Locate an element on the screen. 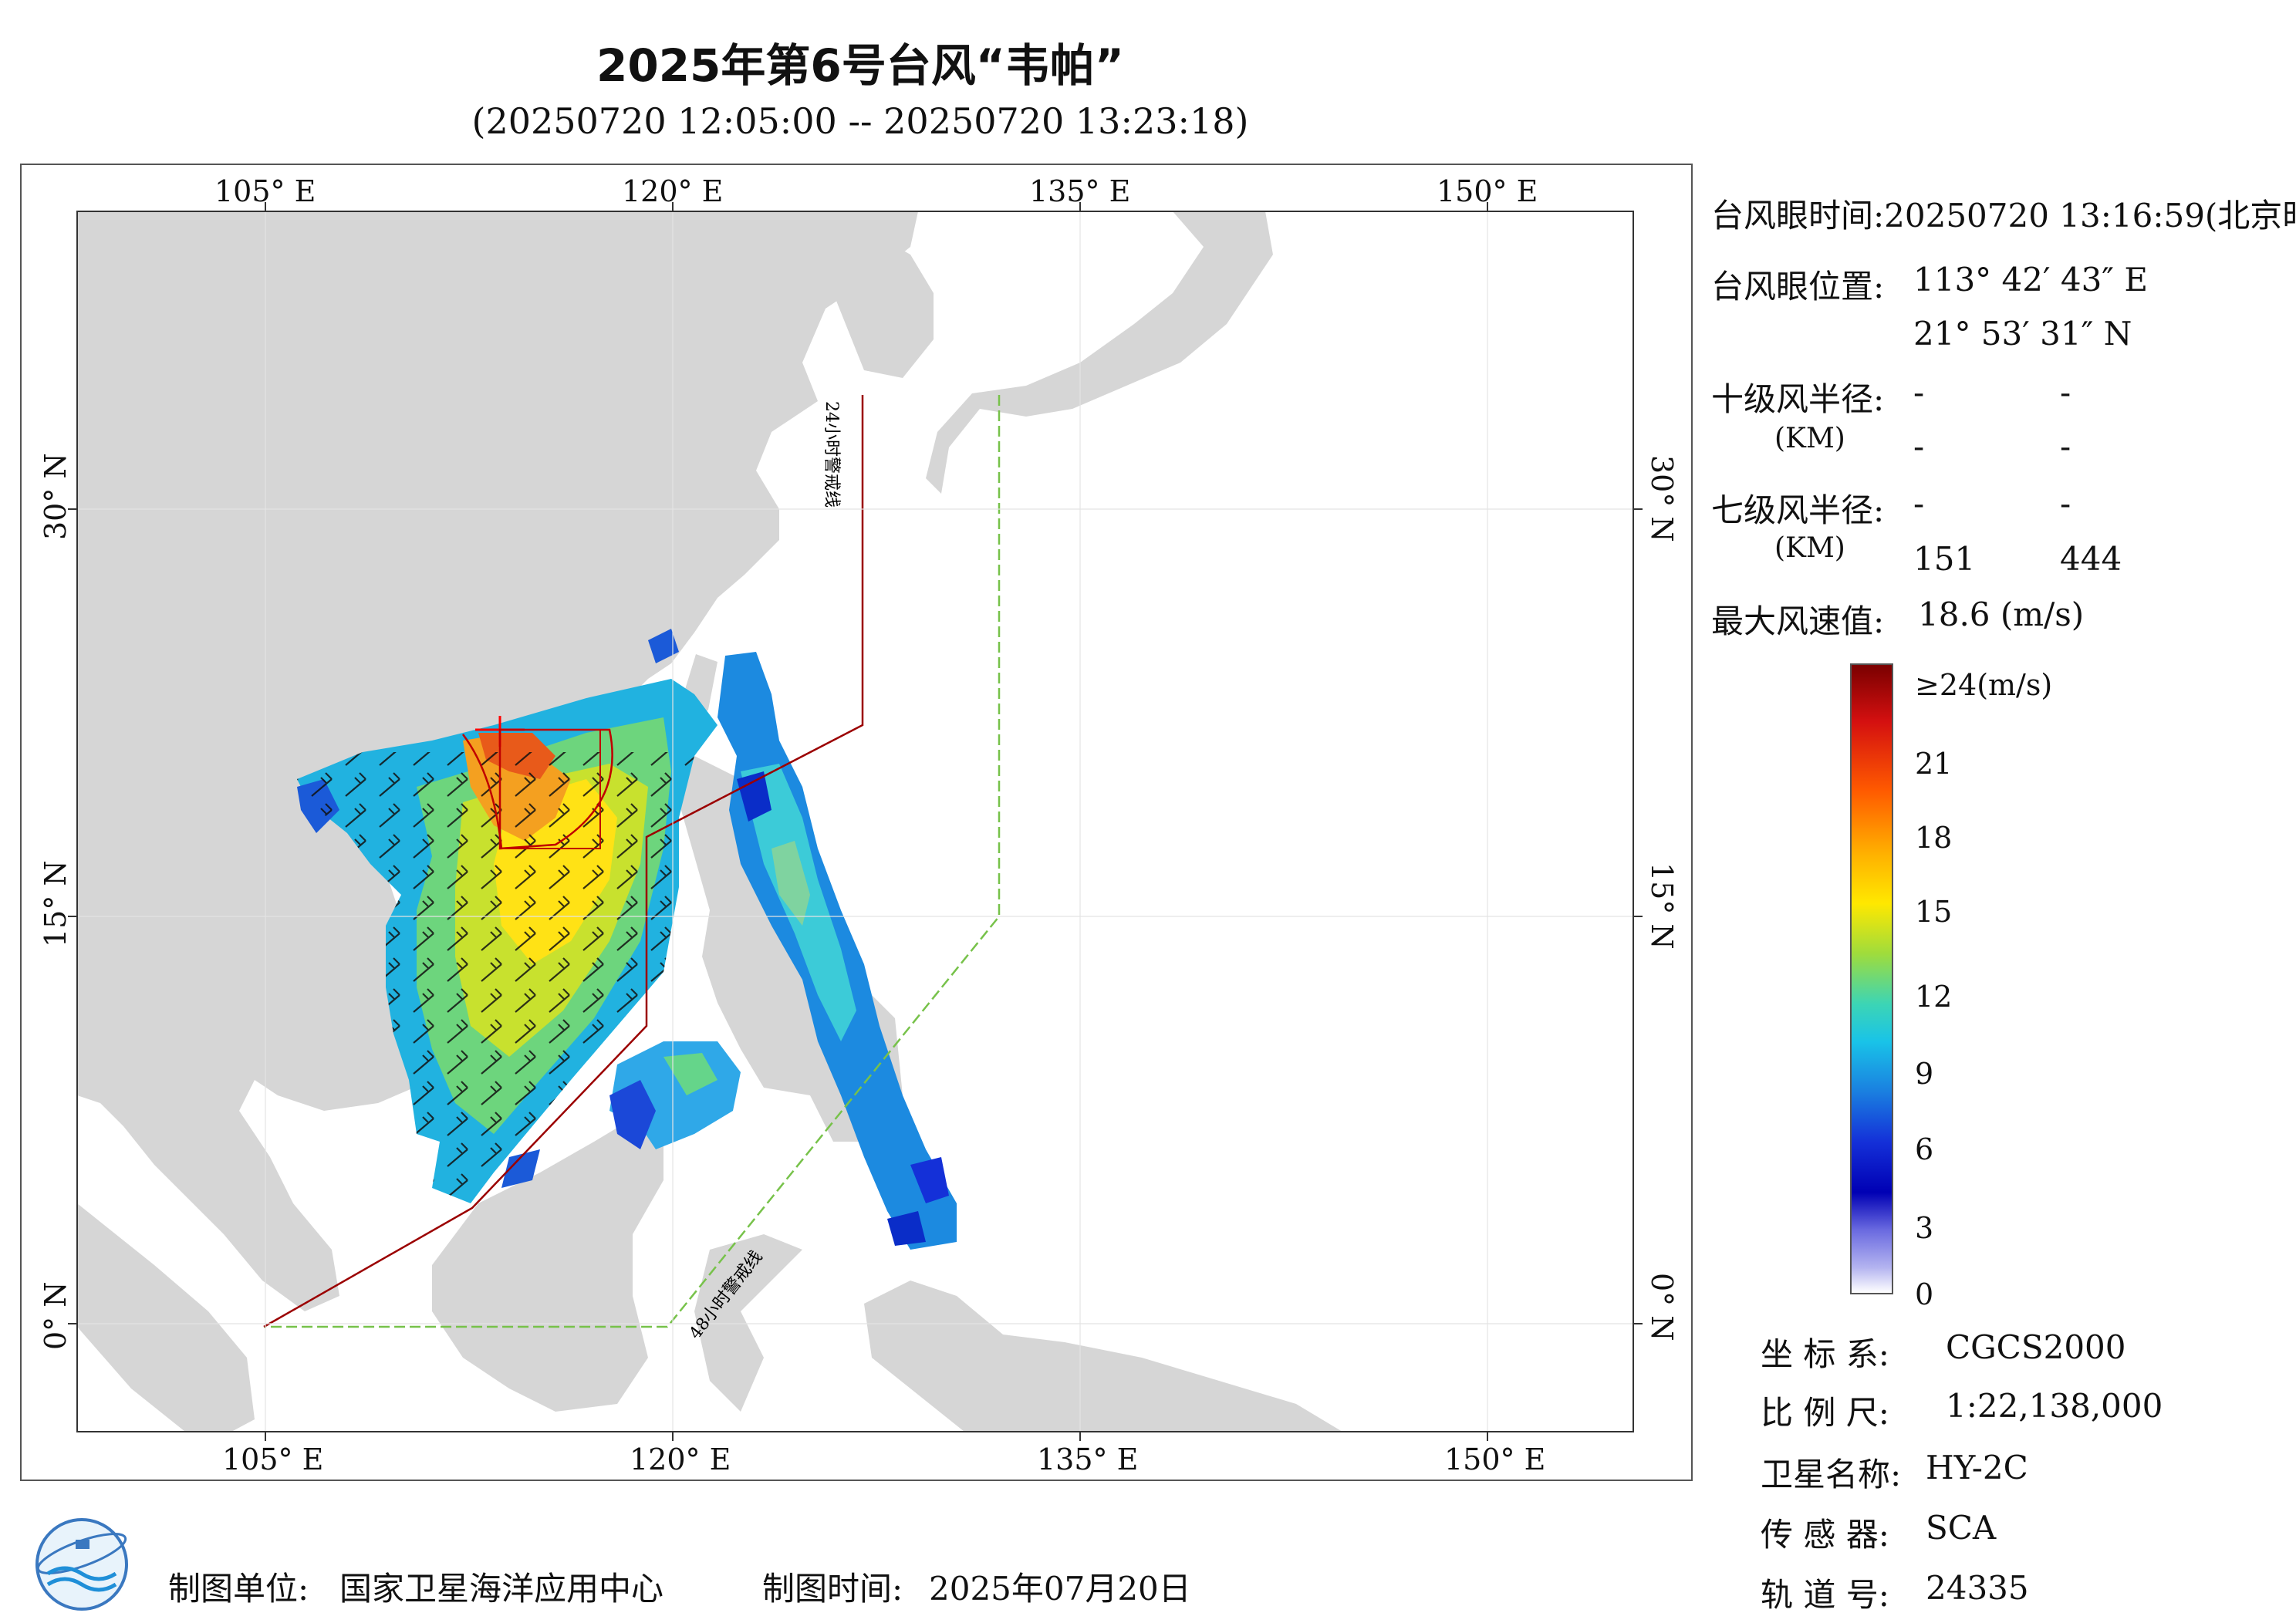  scale-value: 1:22,138,000 is located at coordinates (2054, 1406).